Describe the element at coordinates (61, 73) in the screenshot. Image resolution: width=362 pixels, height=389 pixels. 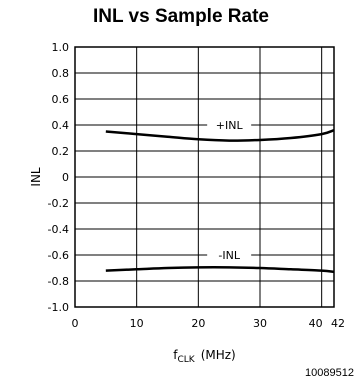
I see `y-tick-label: 0.8` at that location.